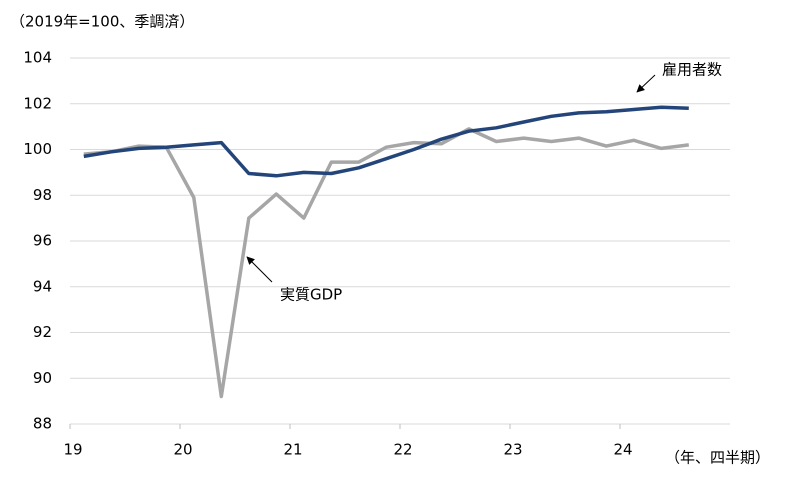 The height and width of the screenshot is (482, 786). Describe the element at coordinates (42, 378) in the screenshot. I see `y-tick-label: 90` at that location.